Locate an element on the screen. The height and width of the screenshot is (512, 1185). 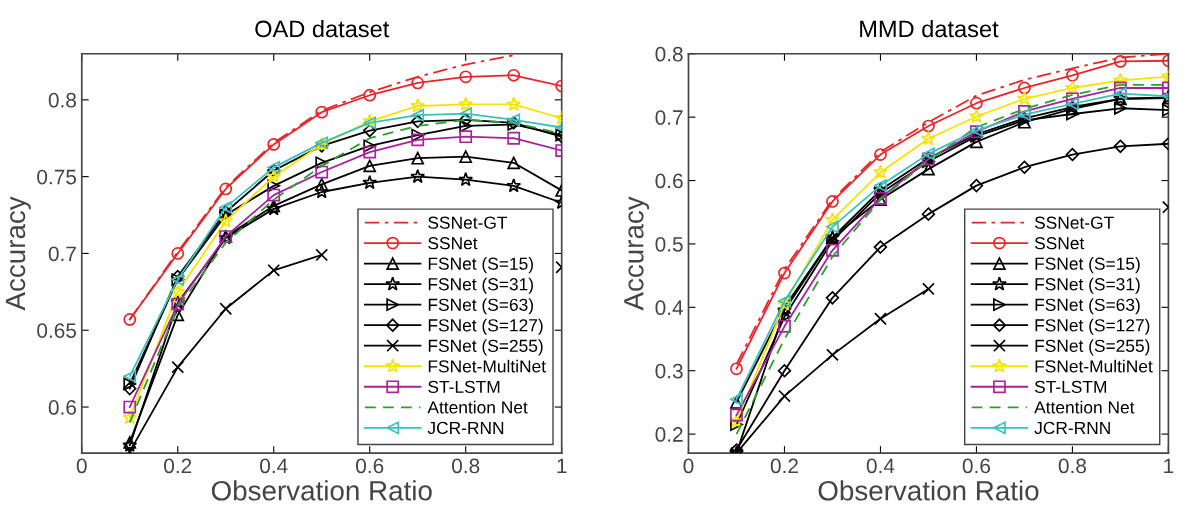
chart-title: MMD dataset is located at coordinates (929, 28).